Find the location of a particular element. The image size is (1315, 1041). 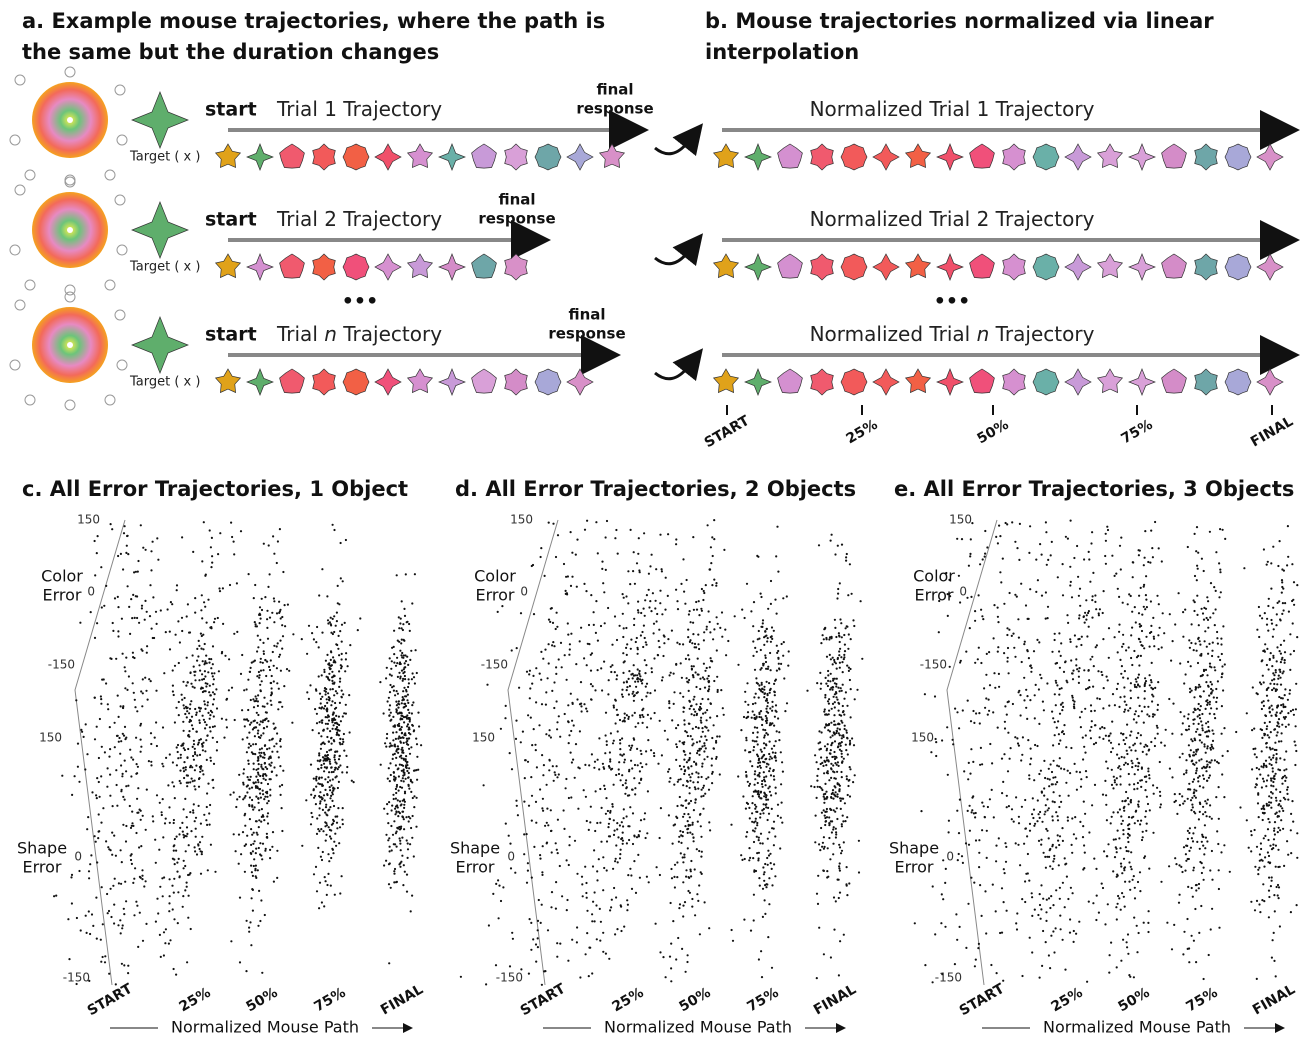

tick-label: -150 is located at coordinates (76, 978).